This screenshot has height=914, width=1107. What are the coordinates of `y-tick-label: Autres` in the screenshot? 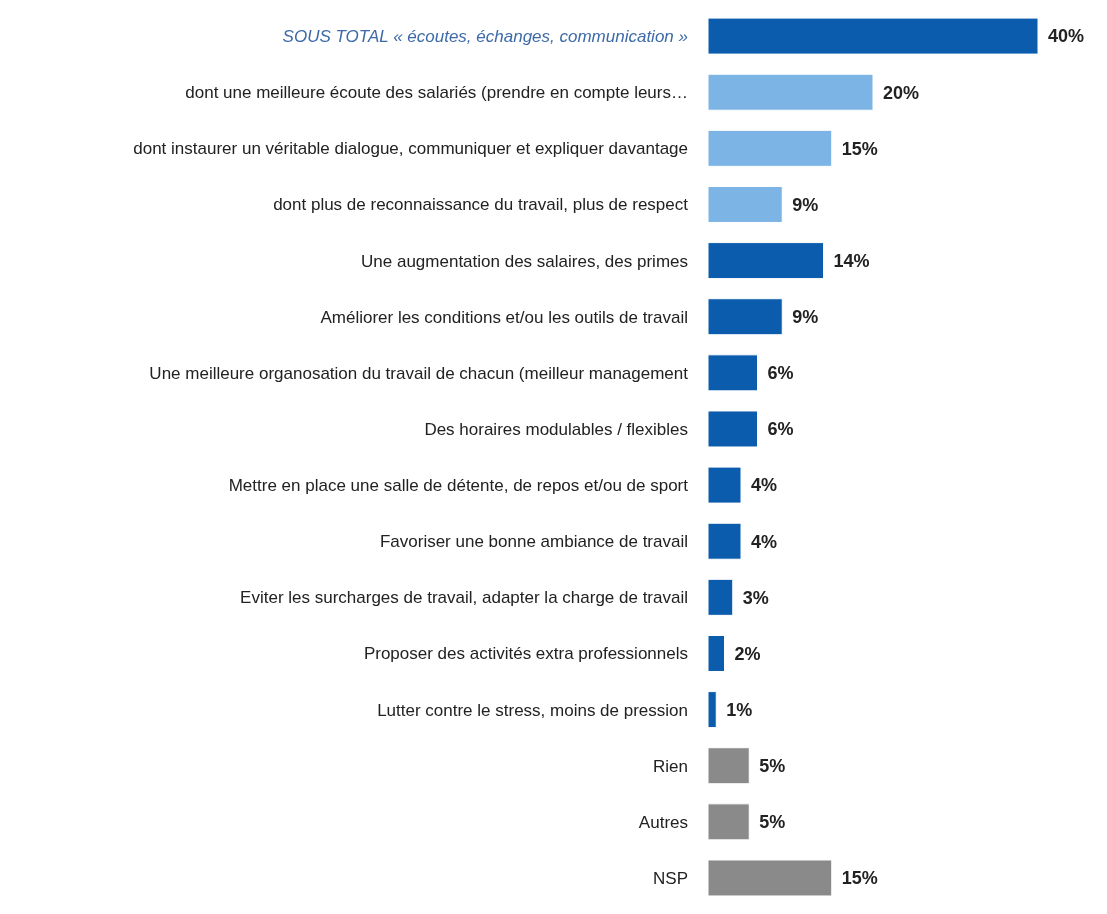 It's located at (663, 822).